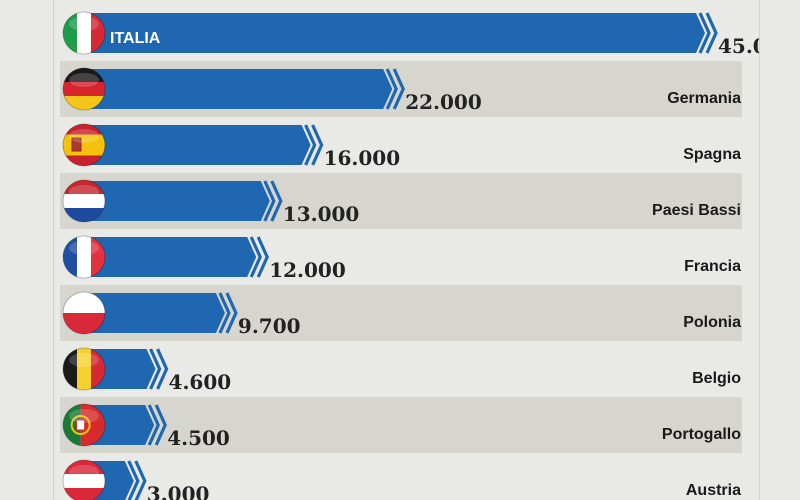 The image size is (800, 500). What do you see at coordinates (135, 38) in the screenshot?
I see `country-label: ITALIA` at bounding box center [135, 38].